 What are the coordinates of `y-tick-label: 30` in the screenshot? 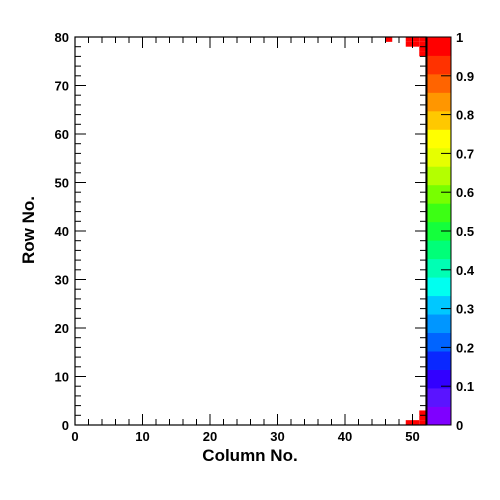 It's located at (62, 280).